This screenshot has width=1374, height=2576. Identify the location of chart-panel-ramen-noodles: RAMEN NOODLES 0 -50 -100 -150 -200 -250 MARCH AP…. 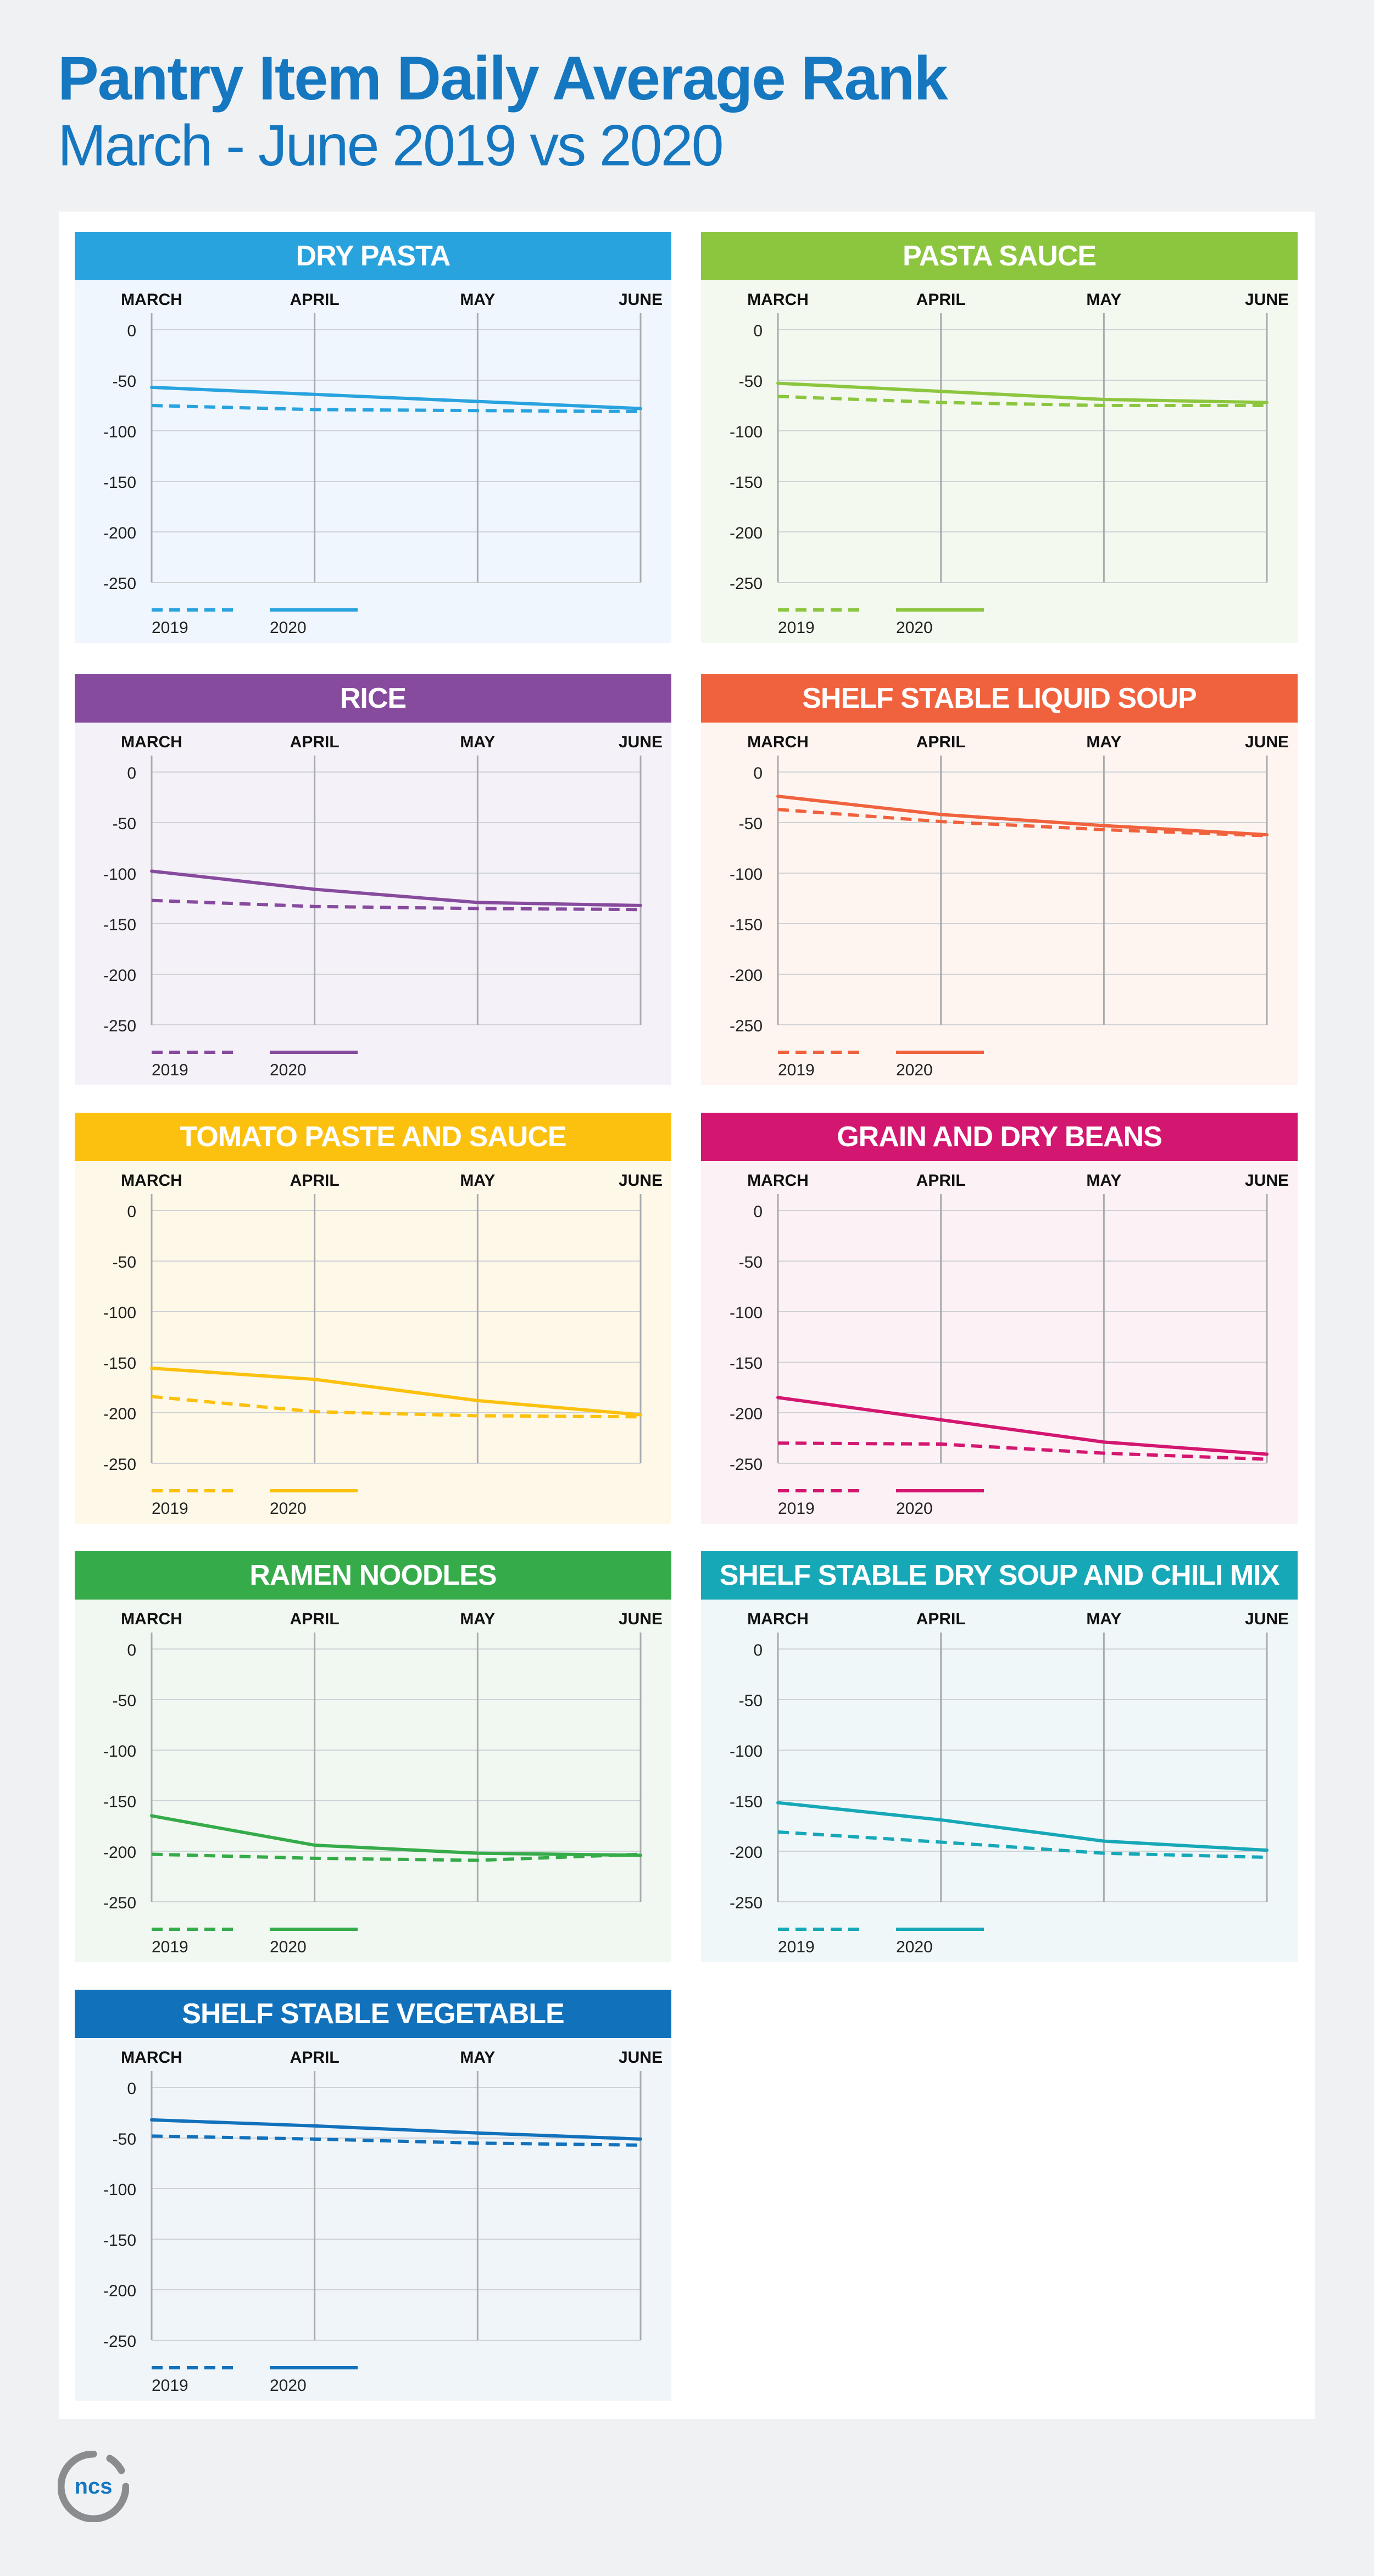
(373, 1756).